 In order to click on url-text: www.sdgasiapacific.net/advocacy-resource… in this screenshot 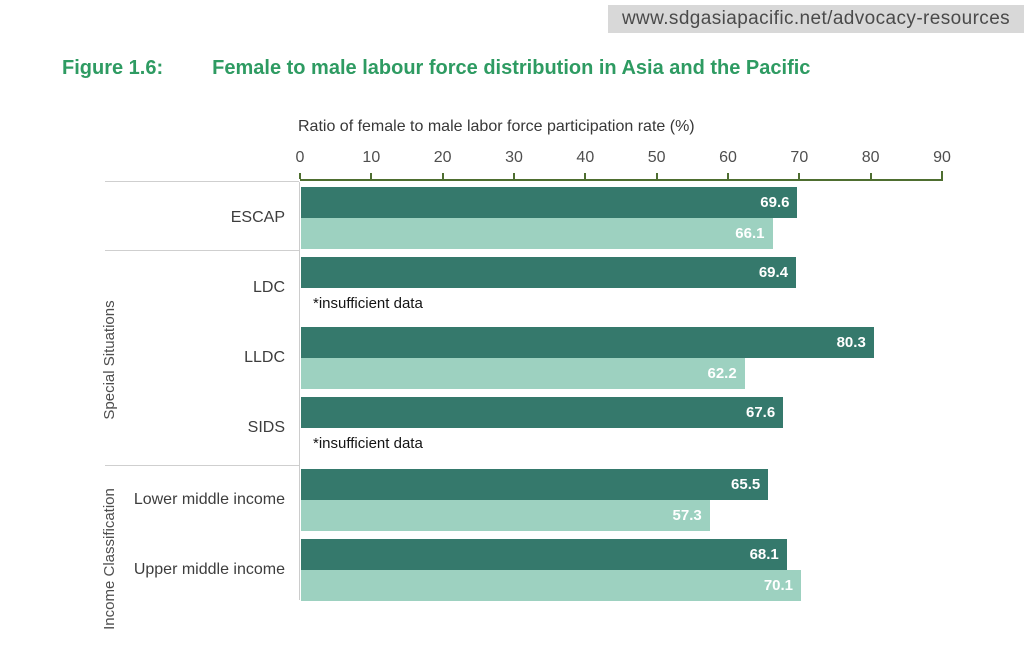, I will do `click(816, 18)`.